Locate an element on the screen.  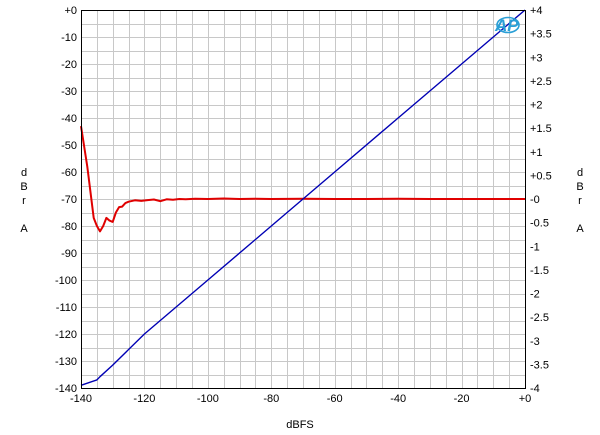
x-tick-labels: -140 -120 -100 -80 -60 -40 -20 +0 is located at coordinates (300, 399).